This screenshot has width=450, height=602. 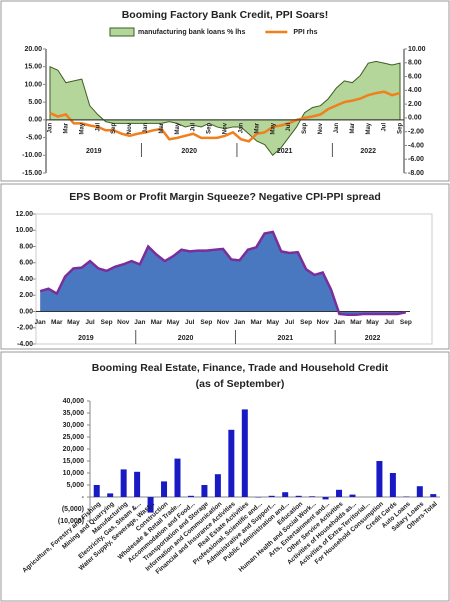 What do you see at coordinates (71, 521) in the screenshot?
I see `y-tick-label: (10,000)` at bounding box center [71, 521].